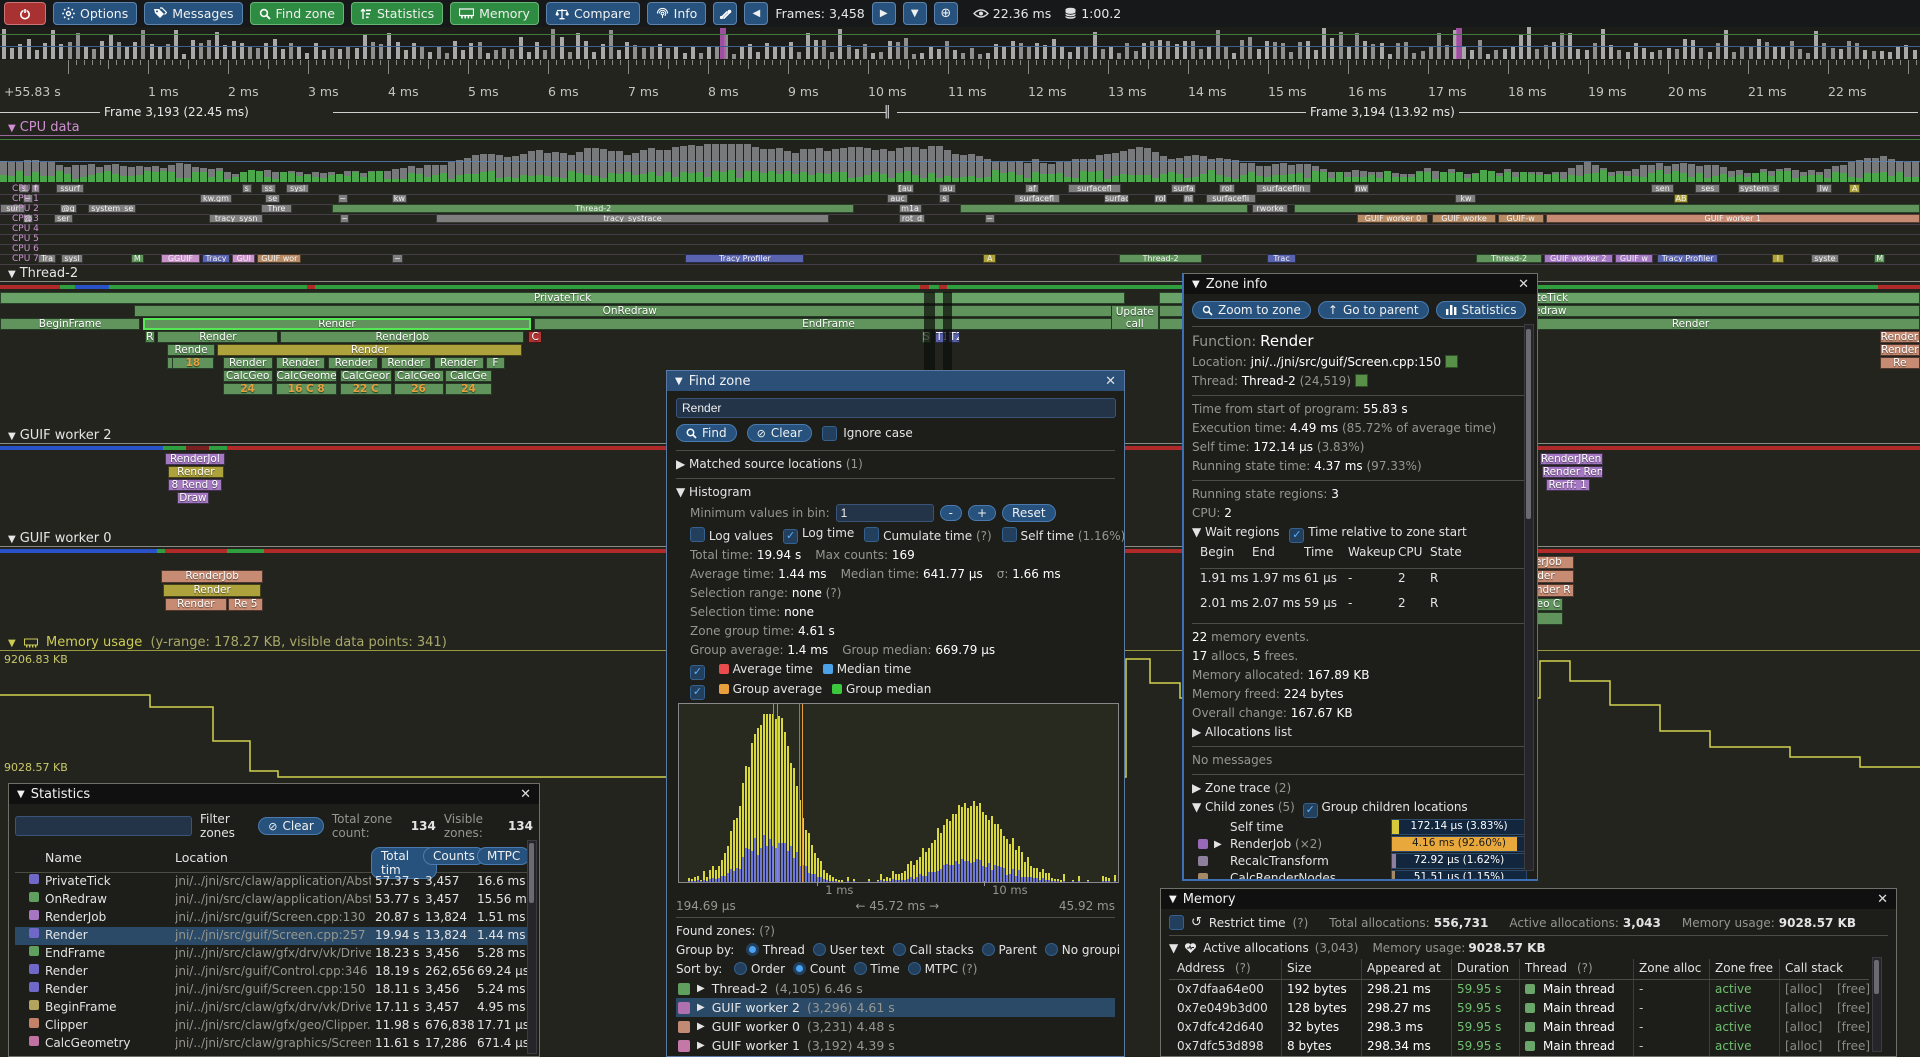  What do you see at coordinates (298, 188) in the screenshot?
I see `cpu-zone-chip: sysl` at bounding box center [298, 188].